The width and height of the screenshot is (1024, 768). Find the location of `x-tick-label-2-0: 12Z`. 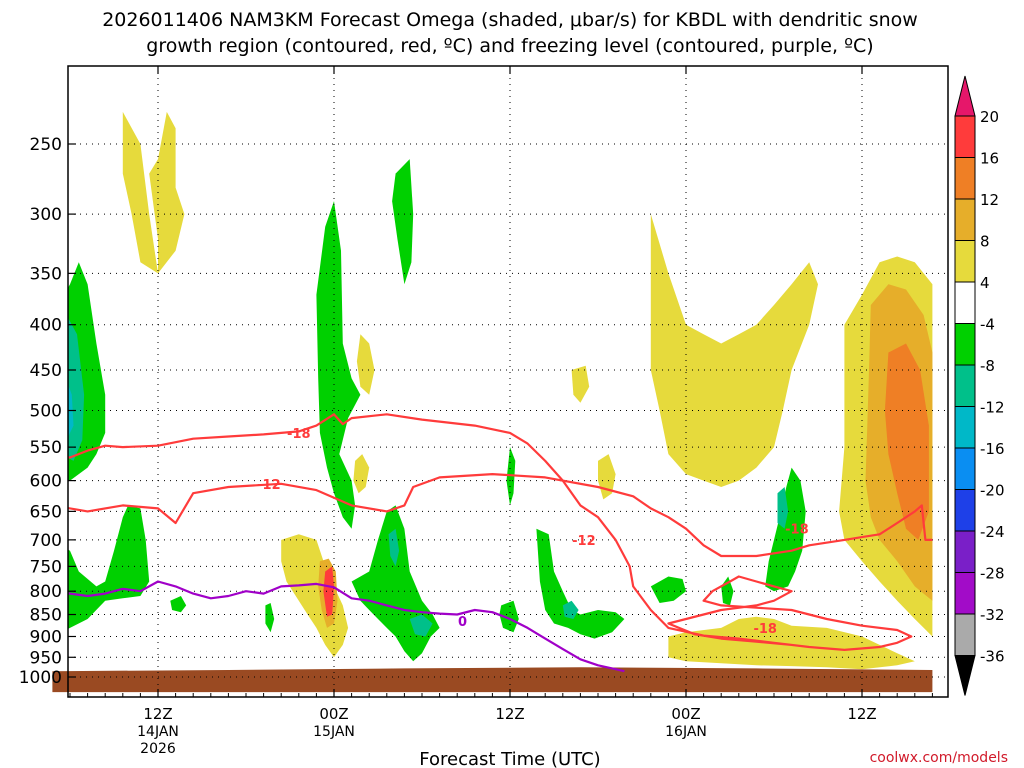

x-tick-label-2-0: 12Z is located at coordinates (509, 714).